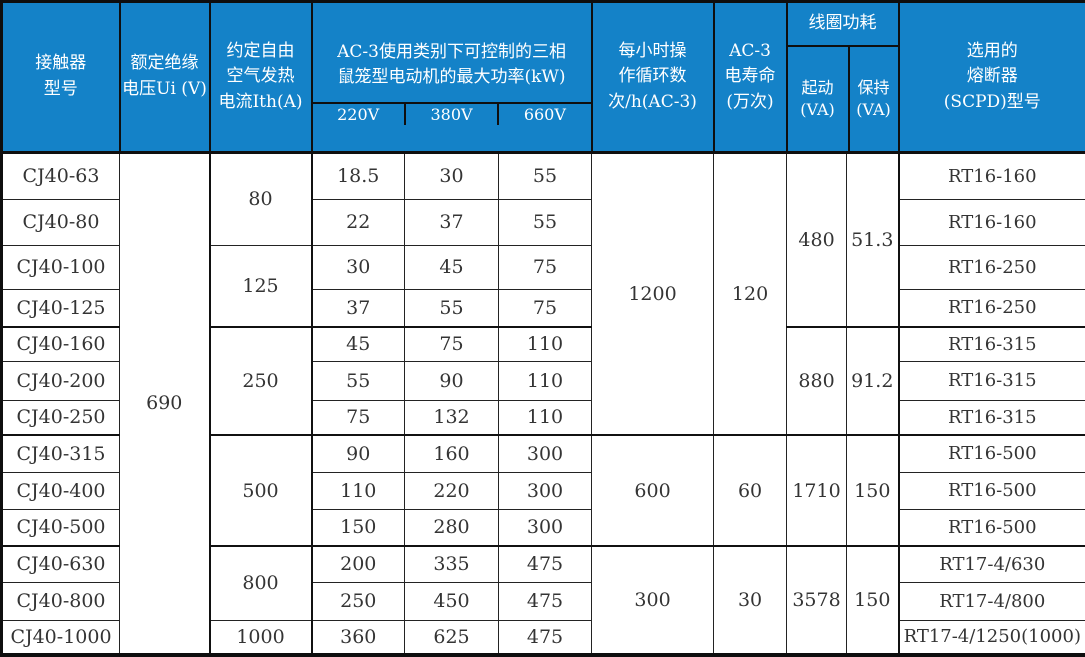 The width and height of the screenshot is (1085, 657). I want to click on cell-model: CJ40-800, so click(61, 601).